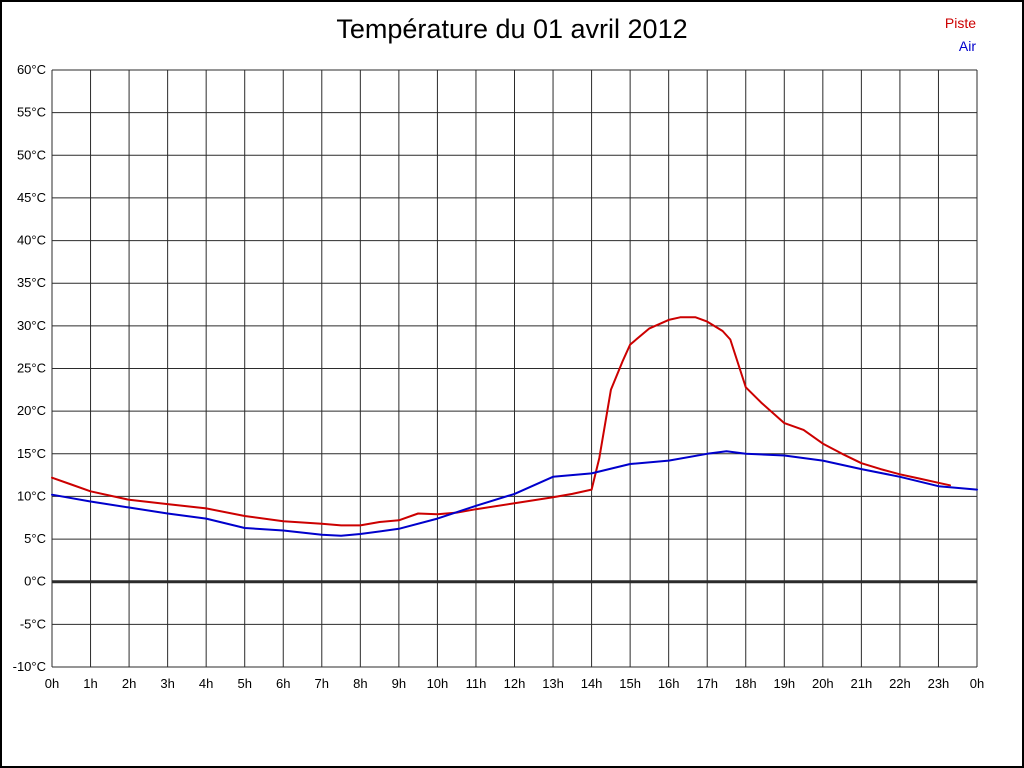 This screenshot has height=768, width=1024. What do you see at coordinates (167, 683) in the screenshot?
I see `x-tick-label: 3h` at bounding box center [167, 683].